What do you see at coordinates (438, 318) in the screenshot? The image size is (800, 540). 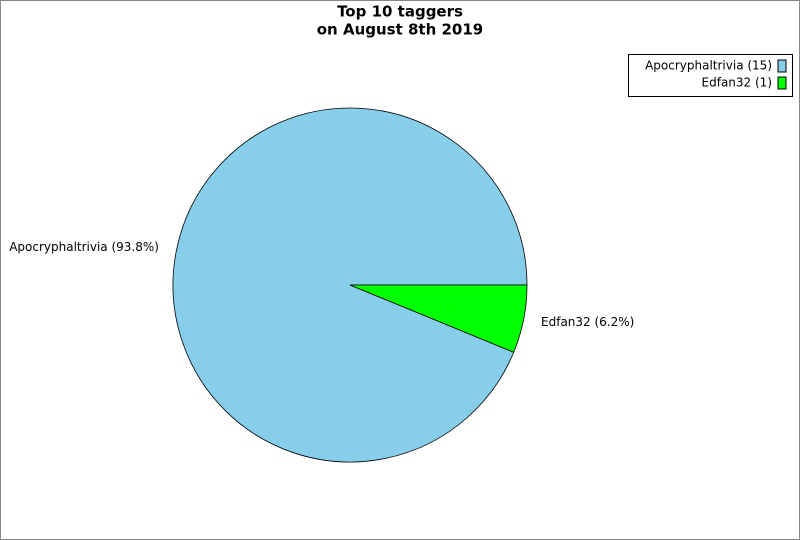 I see `pie-slice` at bounding box center [438, 318].